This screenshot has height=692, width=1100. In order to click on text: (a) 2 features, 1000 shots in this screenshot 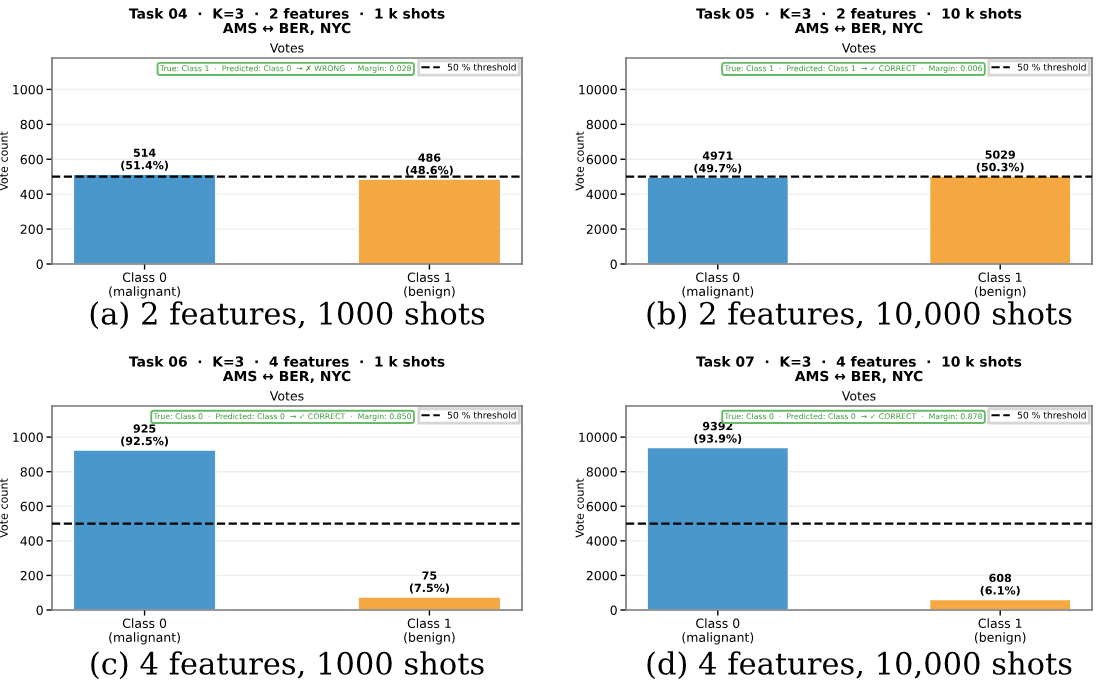, I will do `click(287, 315)`.